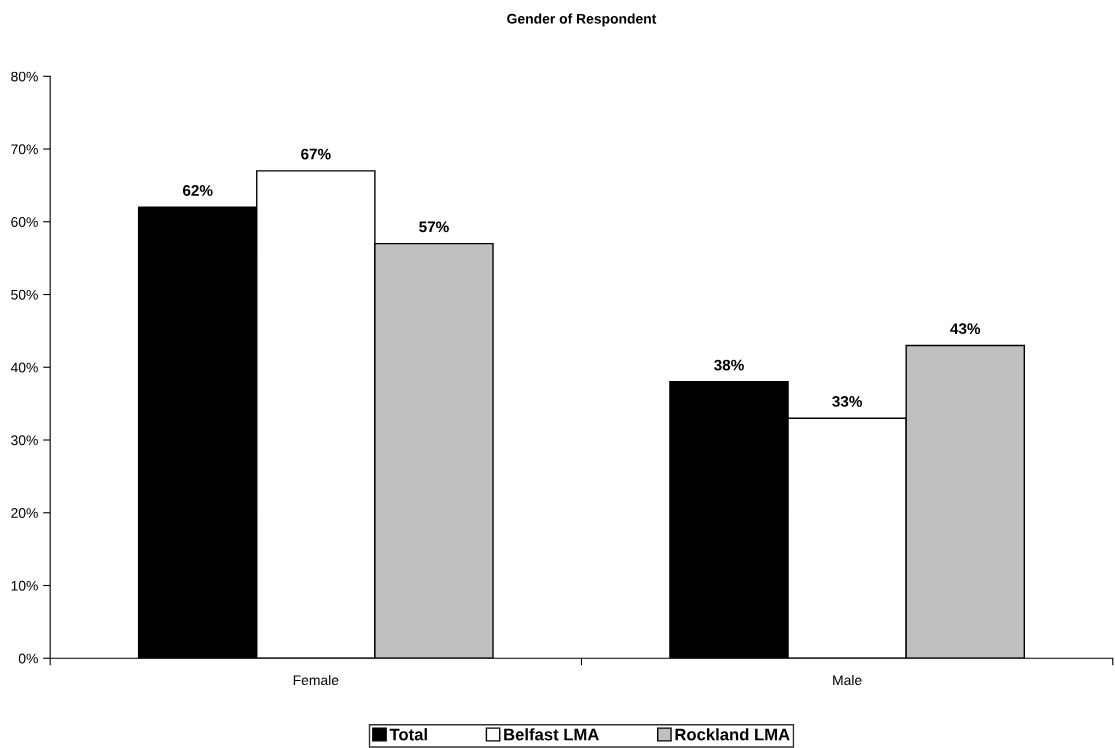 The height and width of the screenshot is (748, 1115). Describe the element at coordinates (197, 190) in the screenshot. I see `data-label: 62%` at that location.